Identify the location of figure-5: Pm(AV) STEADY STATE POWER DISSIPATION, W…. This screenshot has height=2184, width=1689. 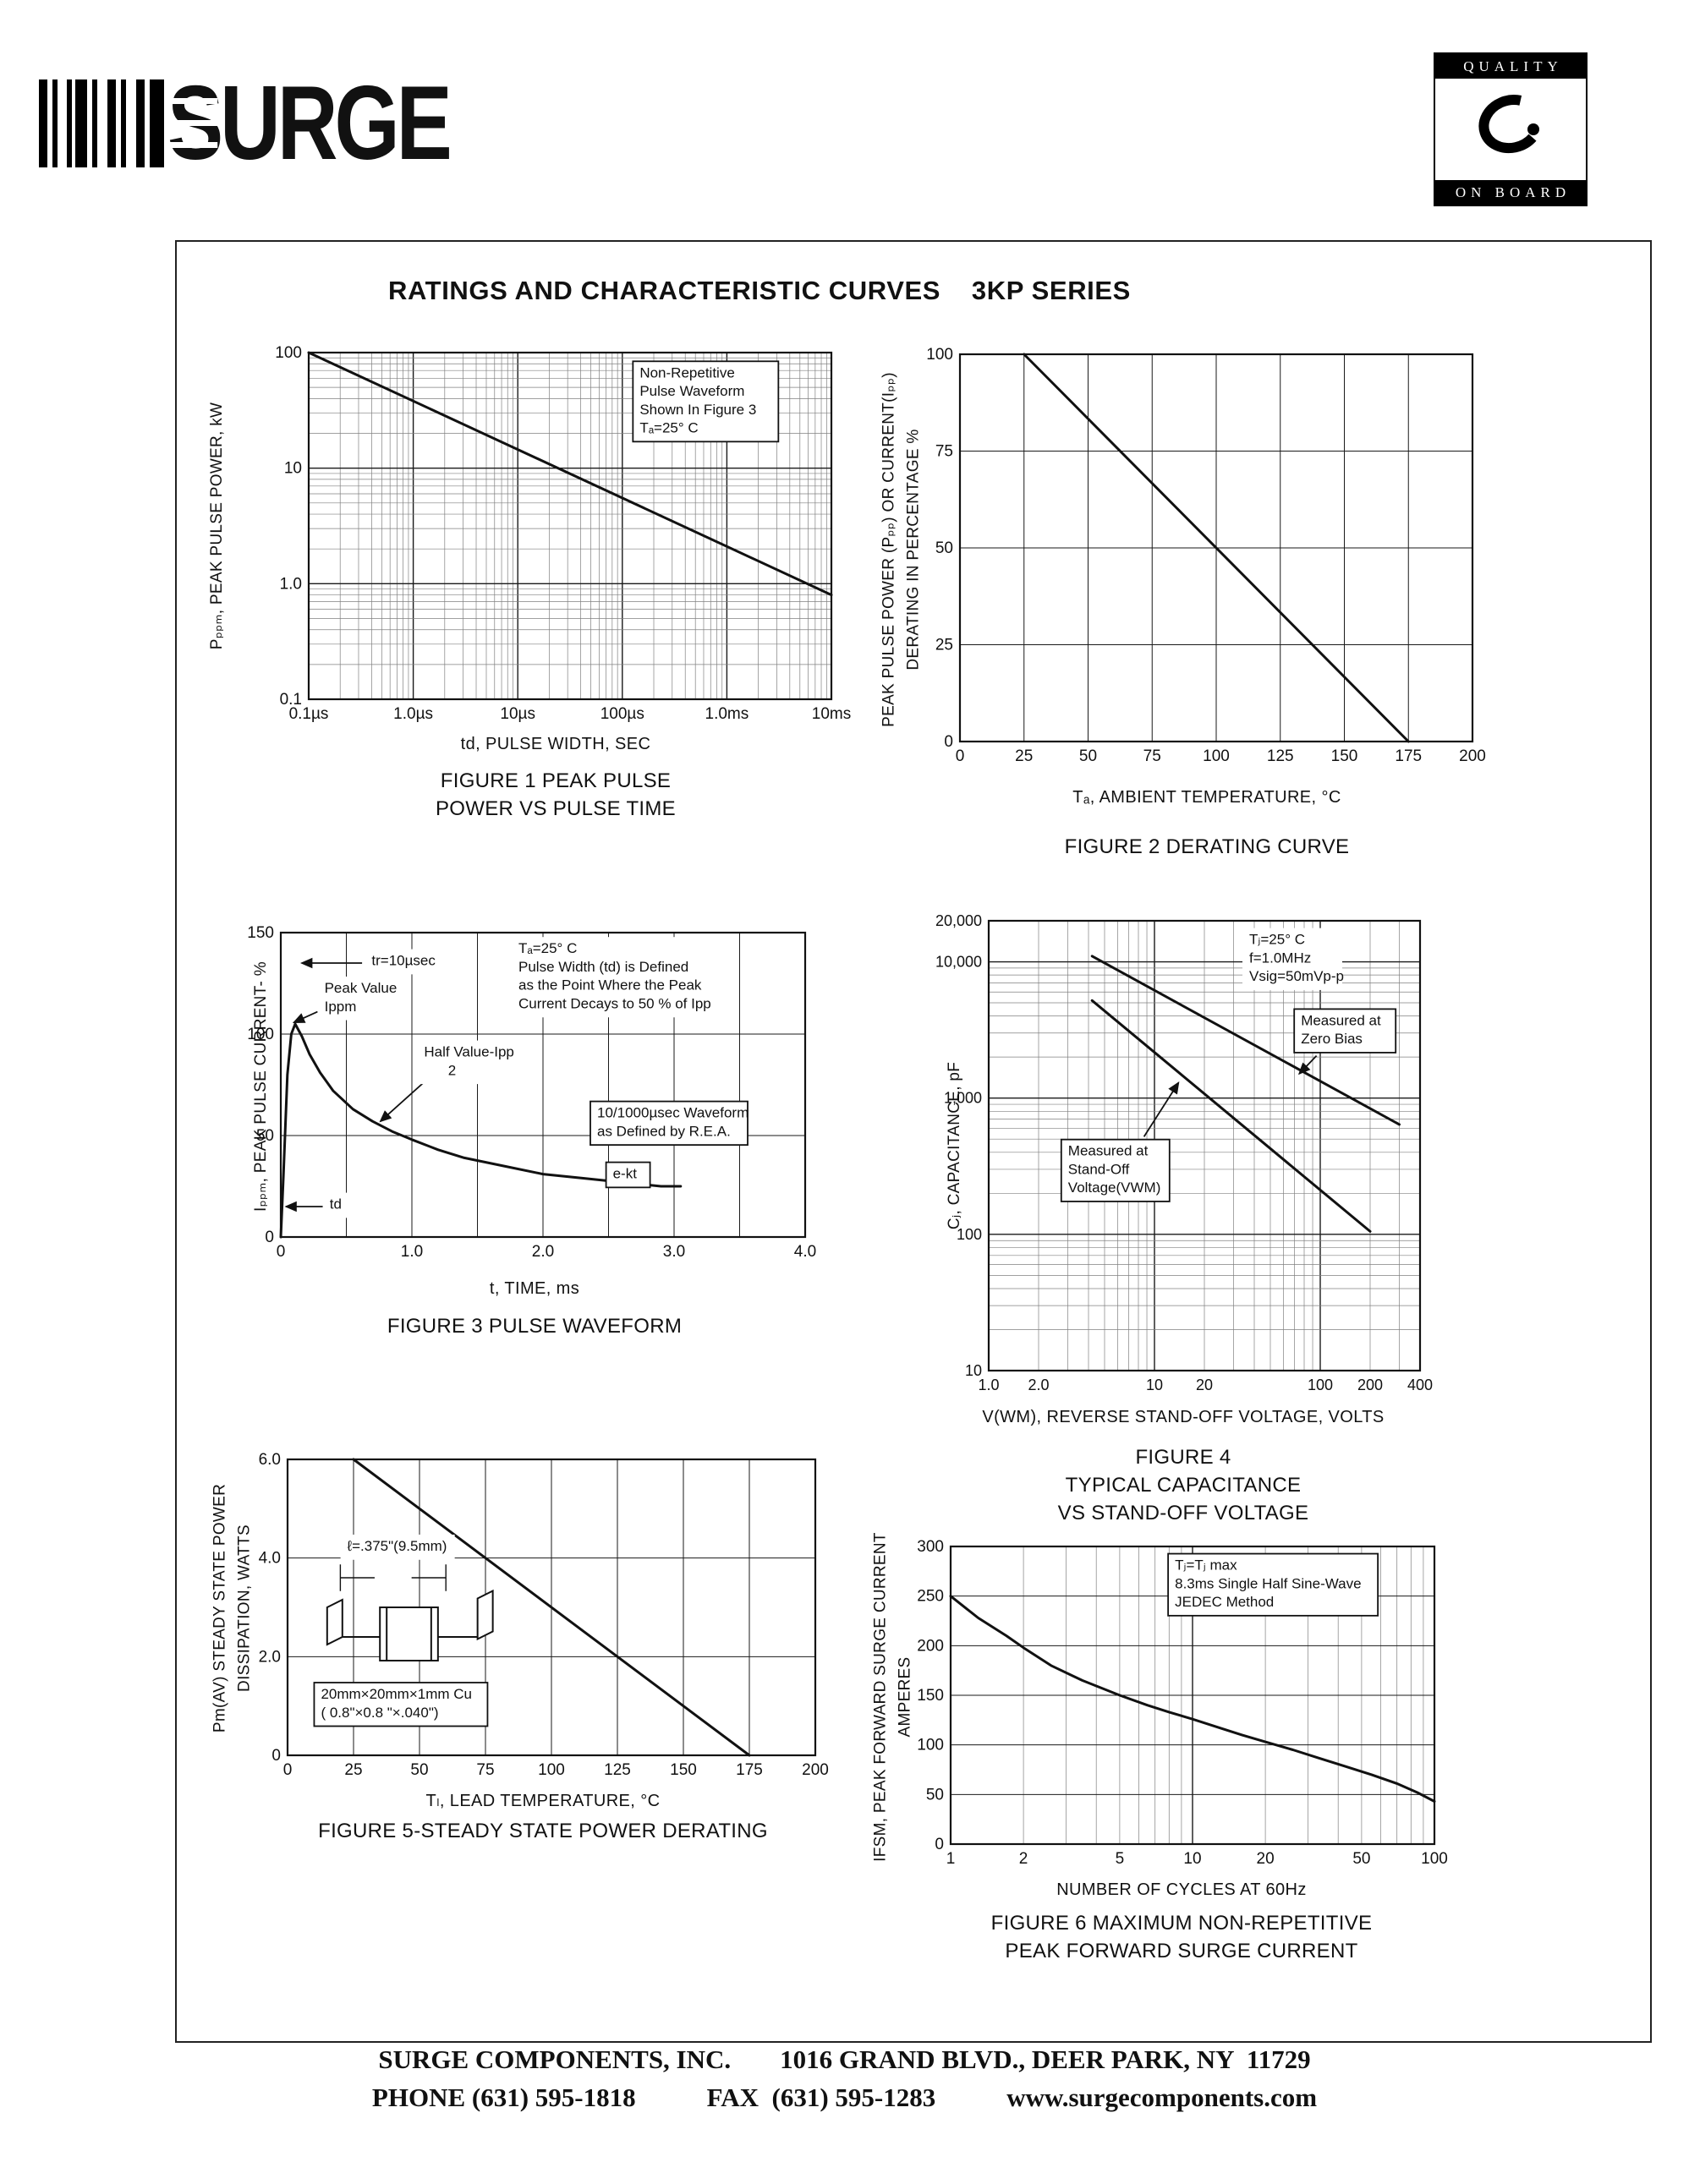
(534, 1655).